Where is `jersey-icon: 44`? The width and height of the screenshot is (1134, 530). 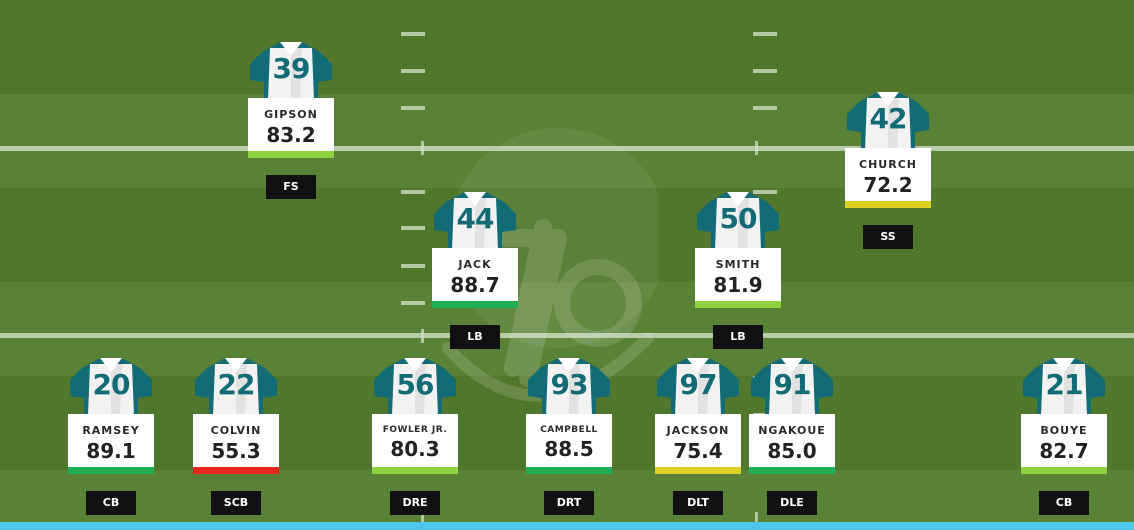 jersey-icon: 44 is located at coordinates (475, 219).